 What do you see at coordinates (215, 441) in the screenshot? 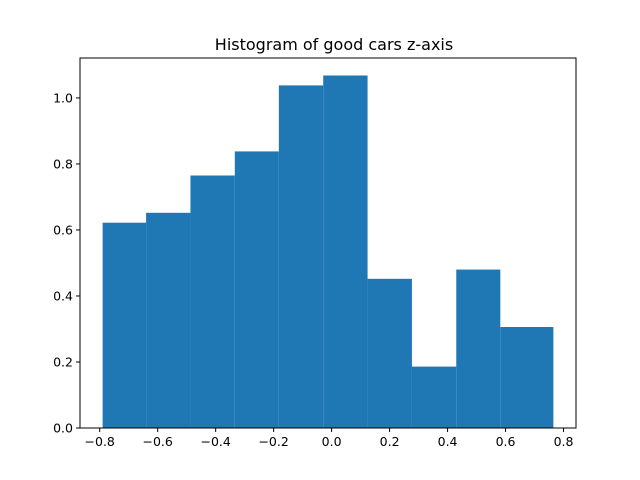
I see `x-tick-label: −0.4` at bounding box center [215, 441].